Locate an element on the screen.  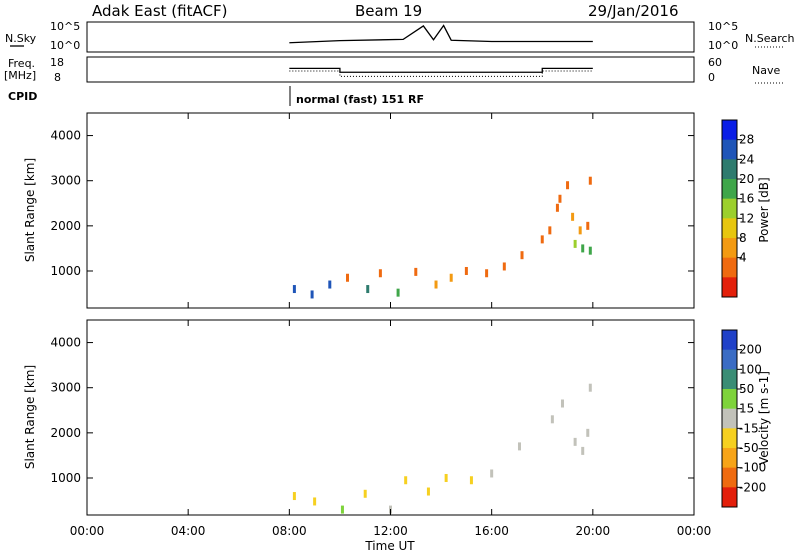
nsky-label: N.Sky is located at coordinates (21, 38).